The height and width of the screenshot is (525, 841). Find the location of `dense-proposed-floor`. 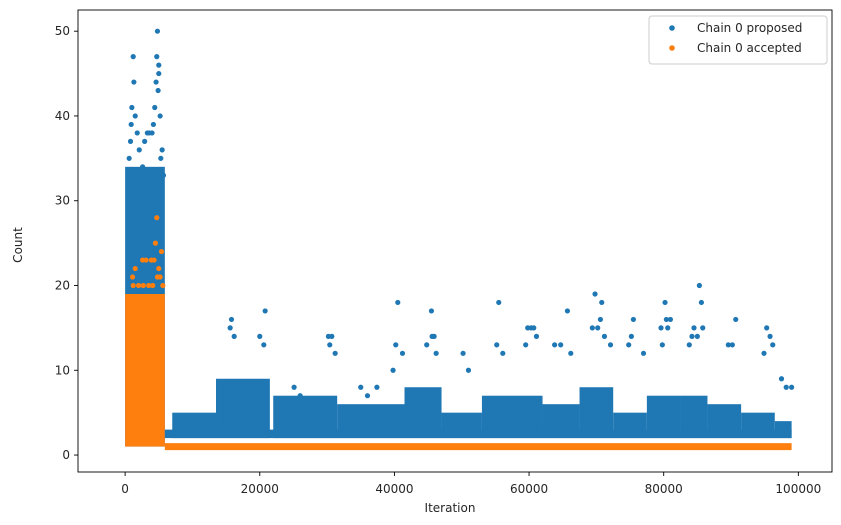

dense-proposed-floor is located at coordinates (478, 434).